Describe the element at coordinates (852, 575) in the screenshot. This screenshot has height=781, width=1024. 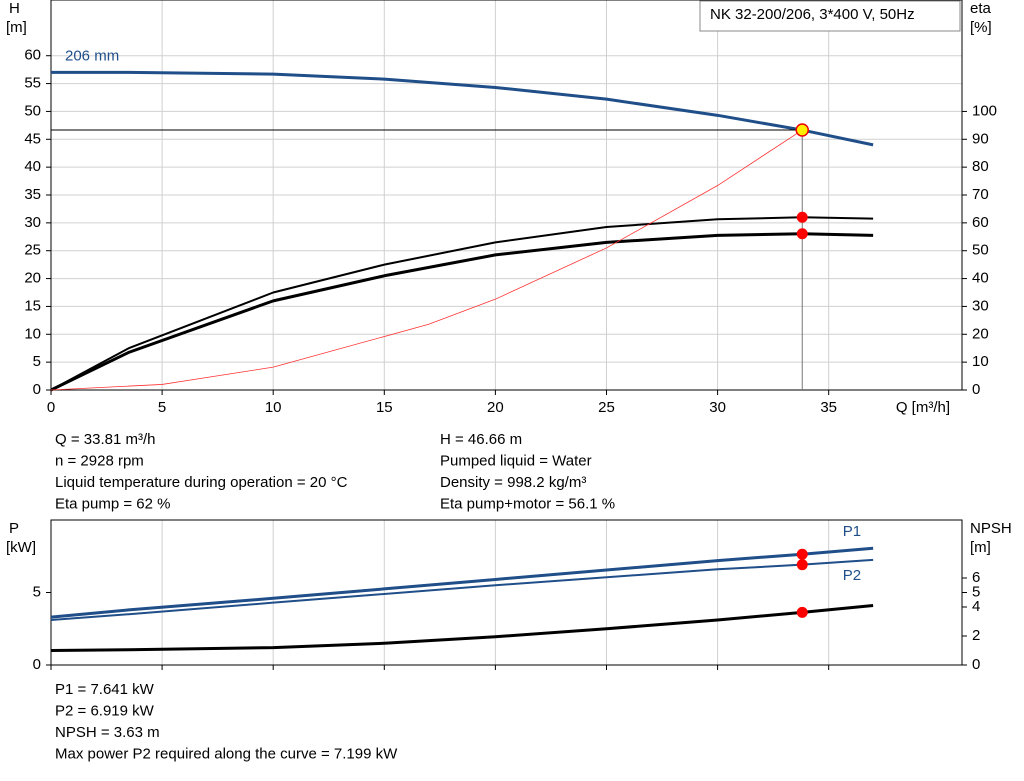
I see `series-label: P2` at that location.